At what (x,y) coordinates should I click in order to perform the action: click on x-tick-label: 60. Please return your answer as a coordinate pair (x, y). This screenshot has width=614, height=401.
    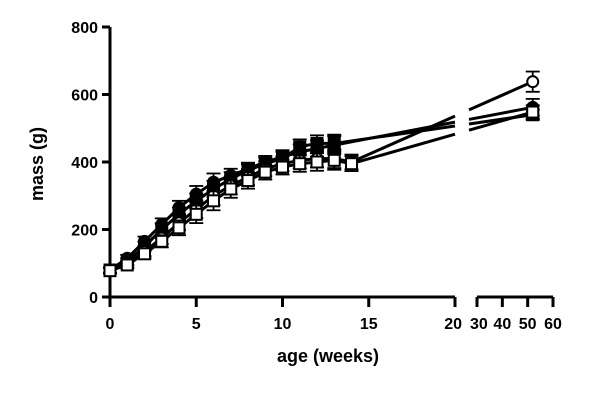
    Looking at the image, I should click on (553, 324).